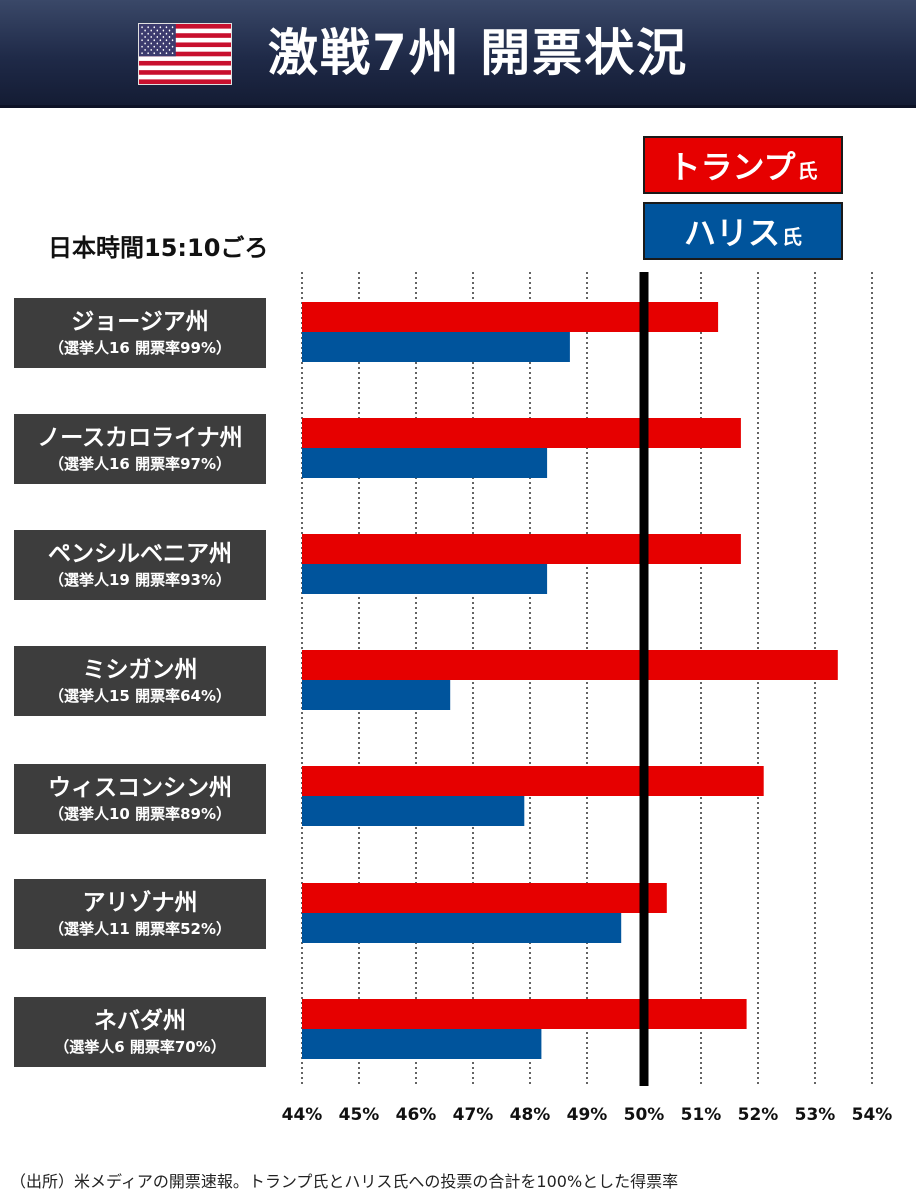 This screenshot has width=916, height=1200. I want to click on timestamp: 日本時間15:10ごろ, so click(158, 248).